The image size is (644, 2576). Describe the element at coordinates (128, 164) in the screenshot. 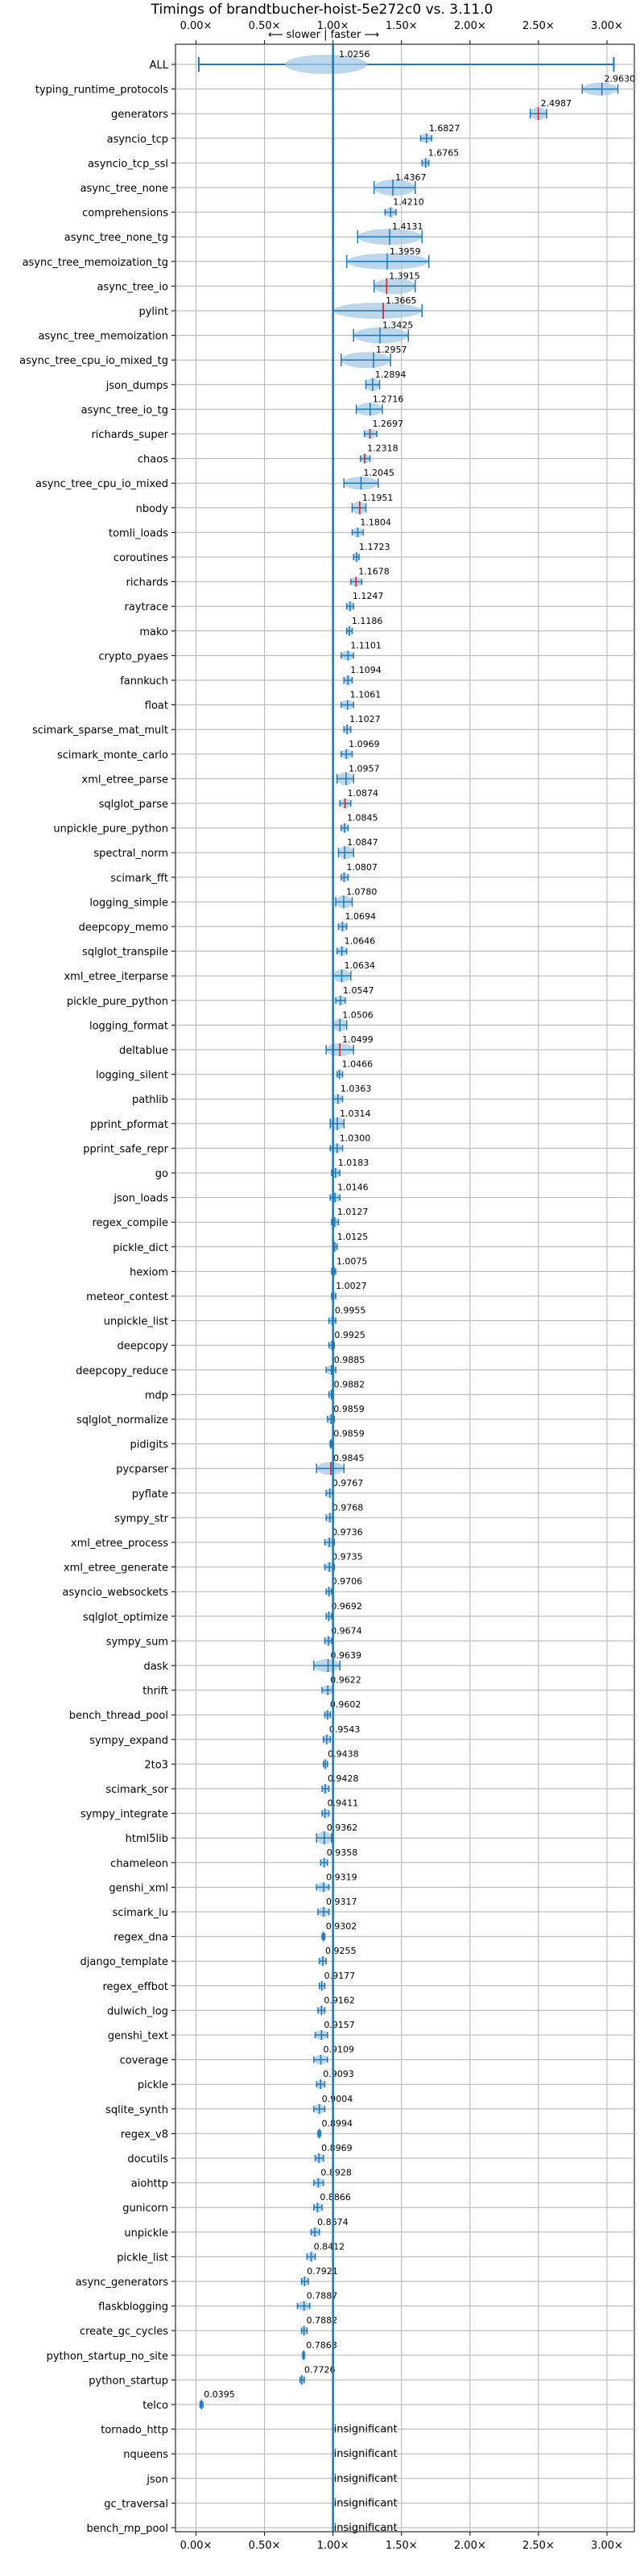

I see `benchmark-label: asyncio_tcp_ssl` at that location.